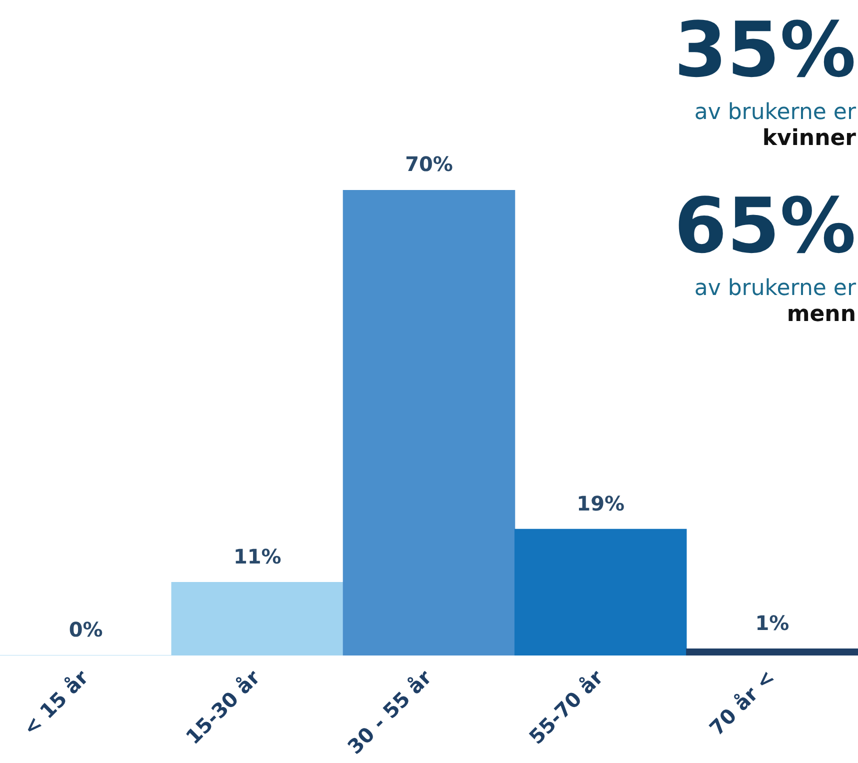  What do you see at coordinates (742, 702) in the screenshot?
I see `x-tick-label: 70 år <` at bounding box center [742, 702].